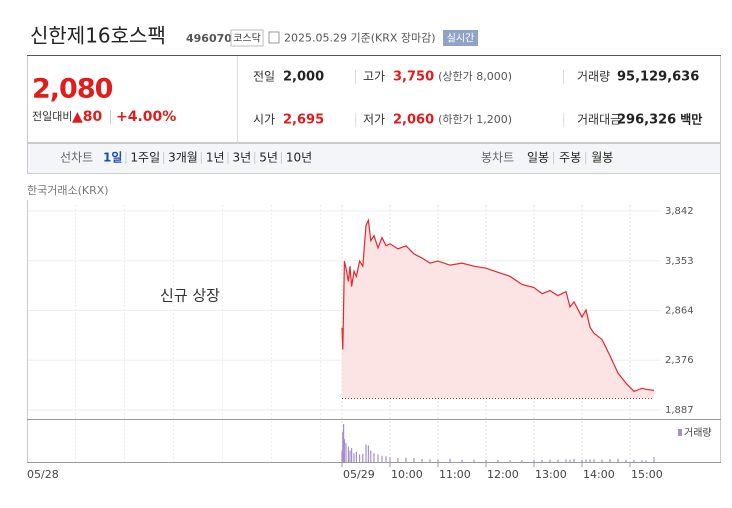 The height and width of the screenshot is (508, 732). What do you see at coordinates (691, 119) in the screenshot?
I see `stat-unit: 백만` at bounding box center [691, 119].